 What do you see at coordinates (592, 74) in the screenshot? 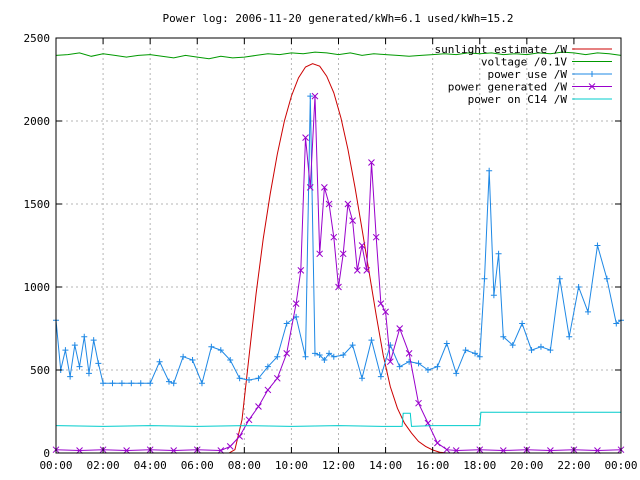
I see `legend-marker-power-use-w` at bounding box center [592, 74].